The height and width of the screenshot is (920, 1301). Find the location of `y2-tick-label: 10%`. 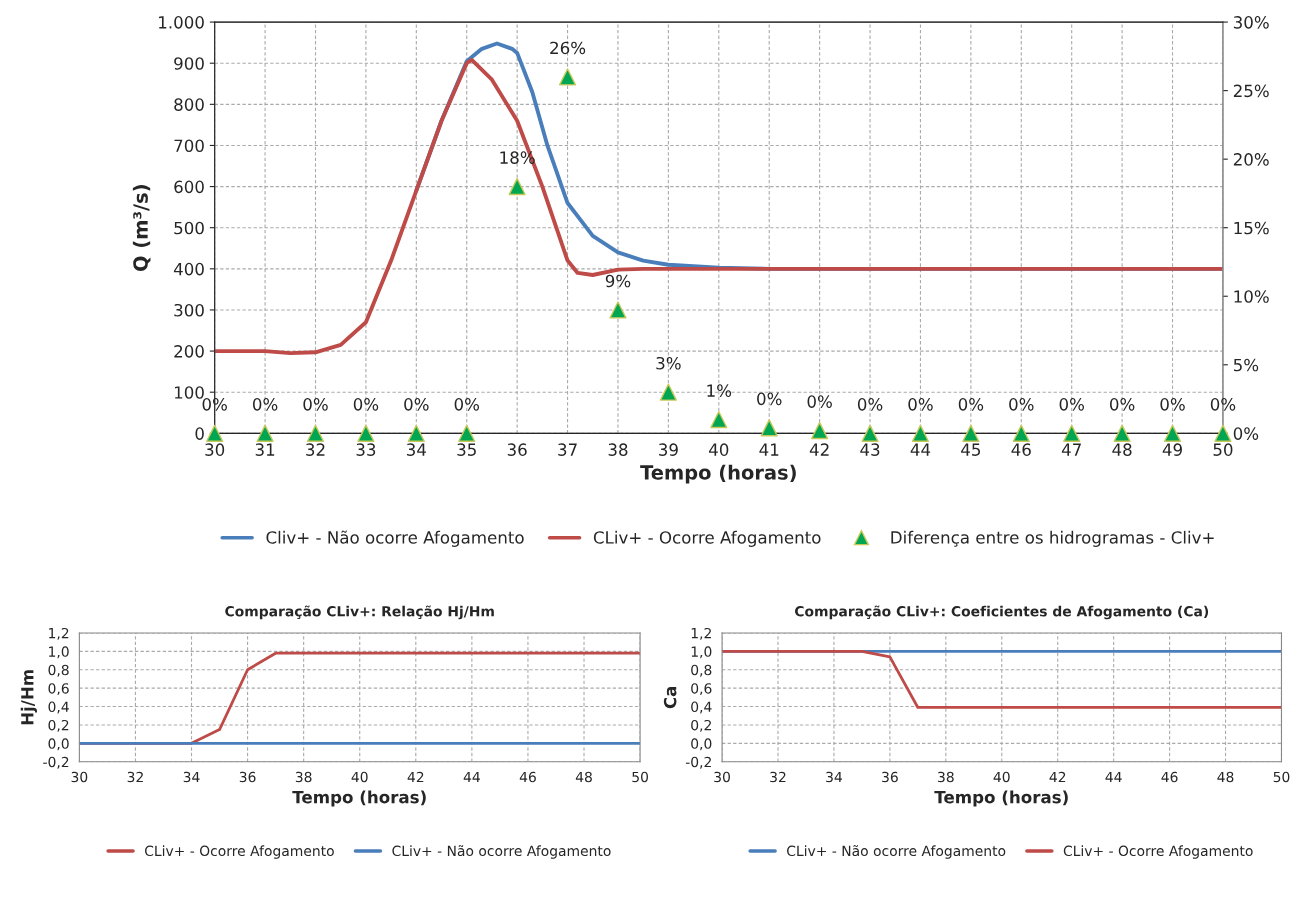

y2-tick-label: 10% is located at coordinates (1251, 296).